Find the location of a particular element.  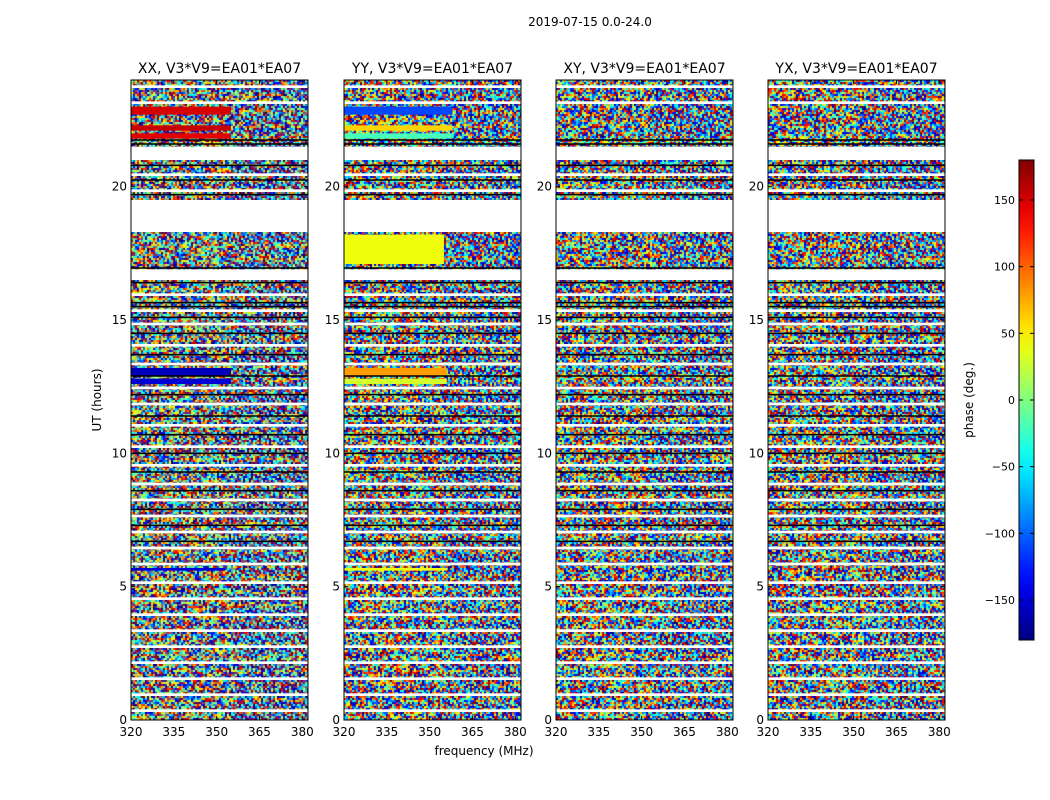

colorbar-tick-label: 150 is located at coordinates (1004, 200).